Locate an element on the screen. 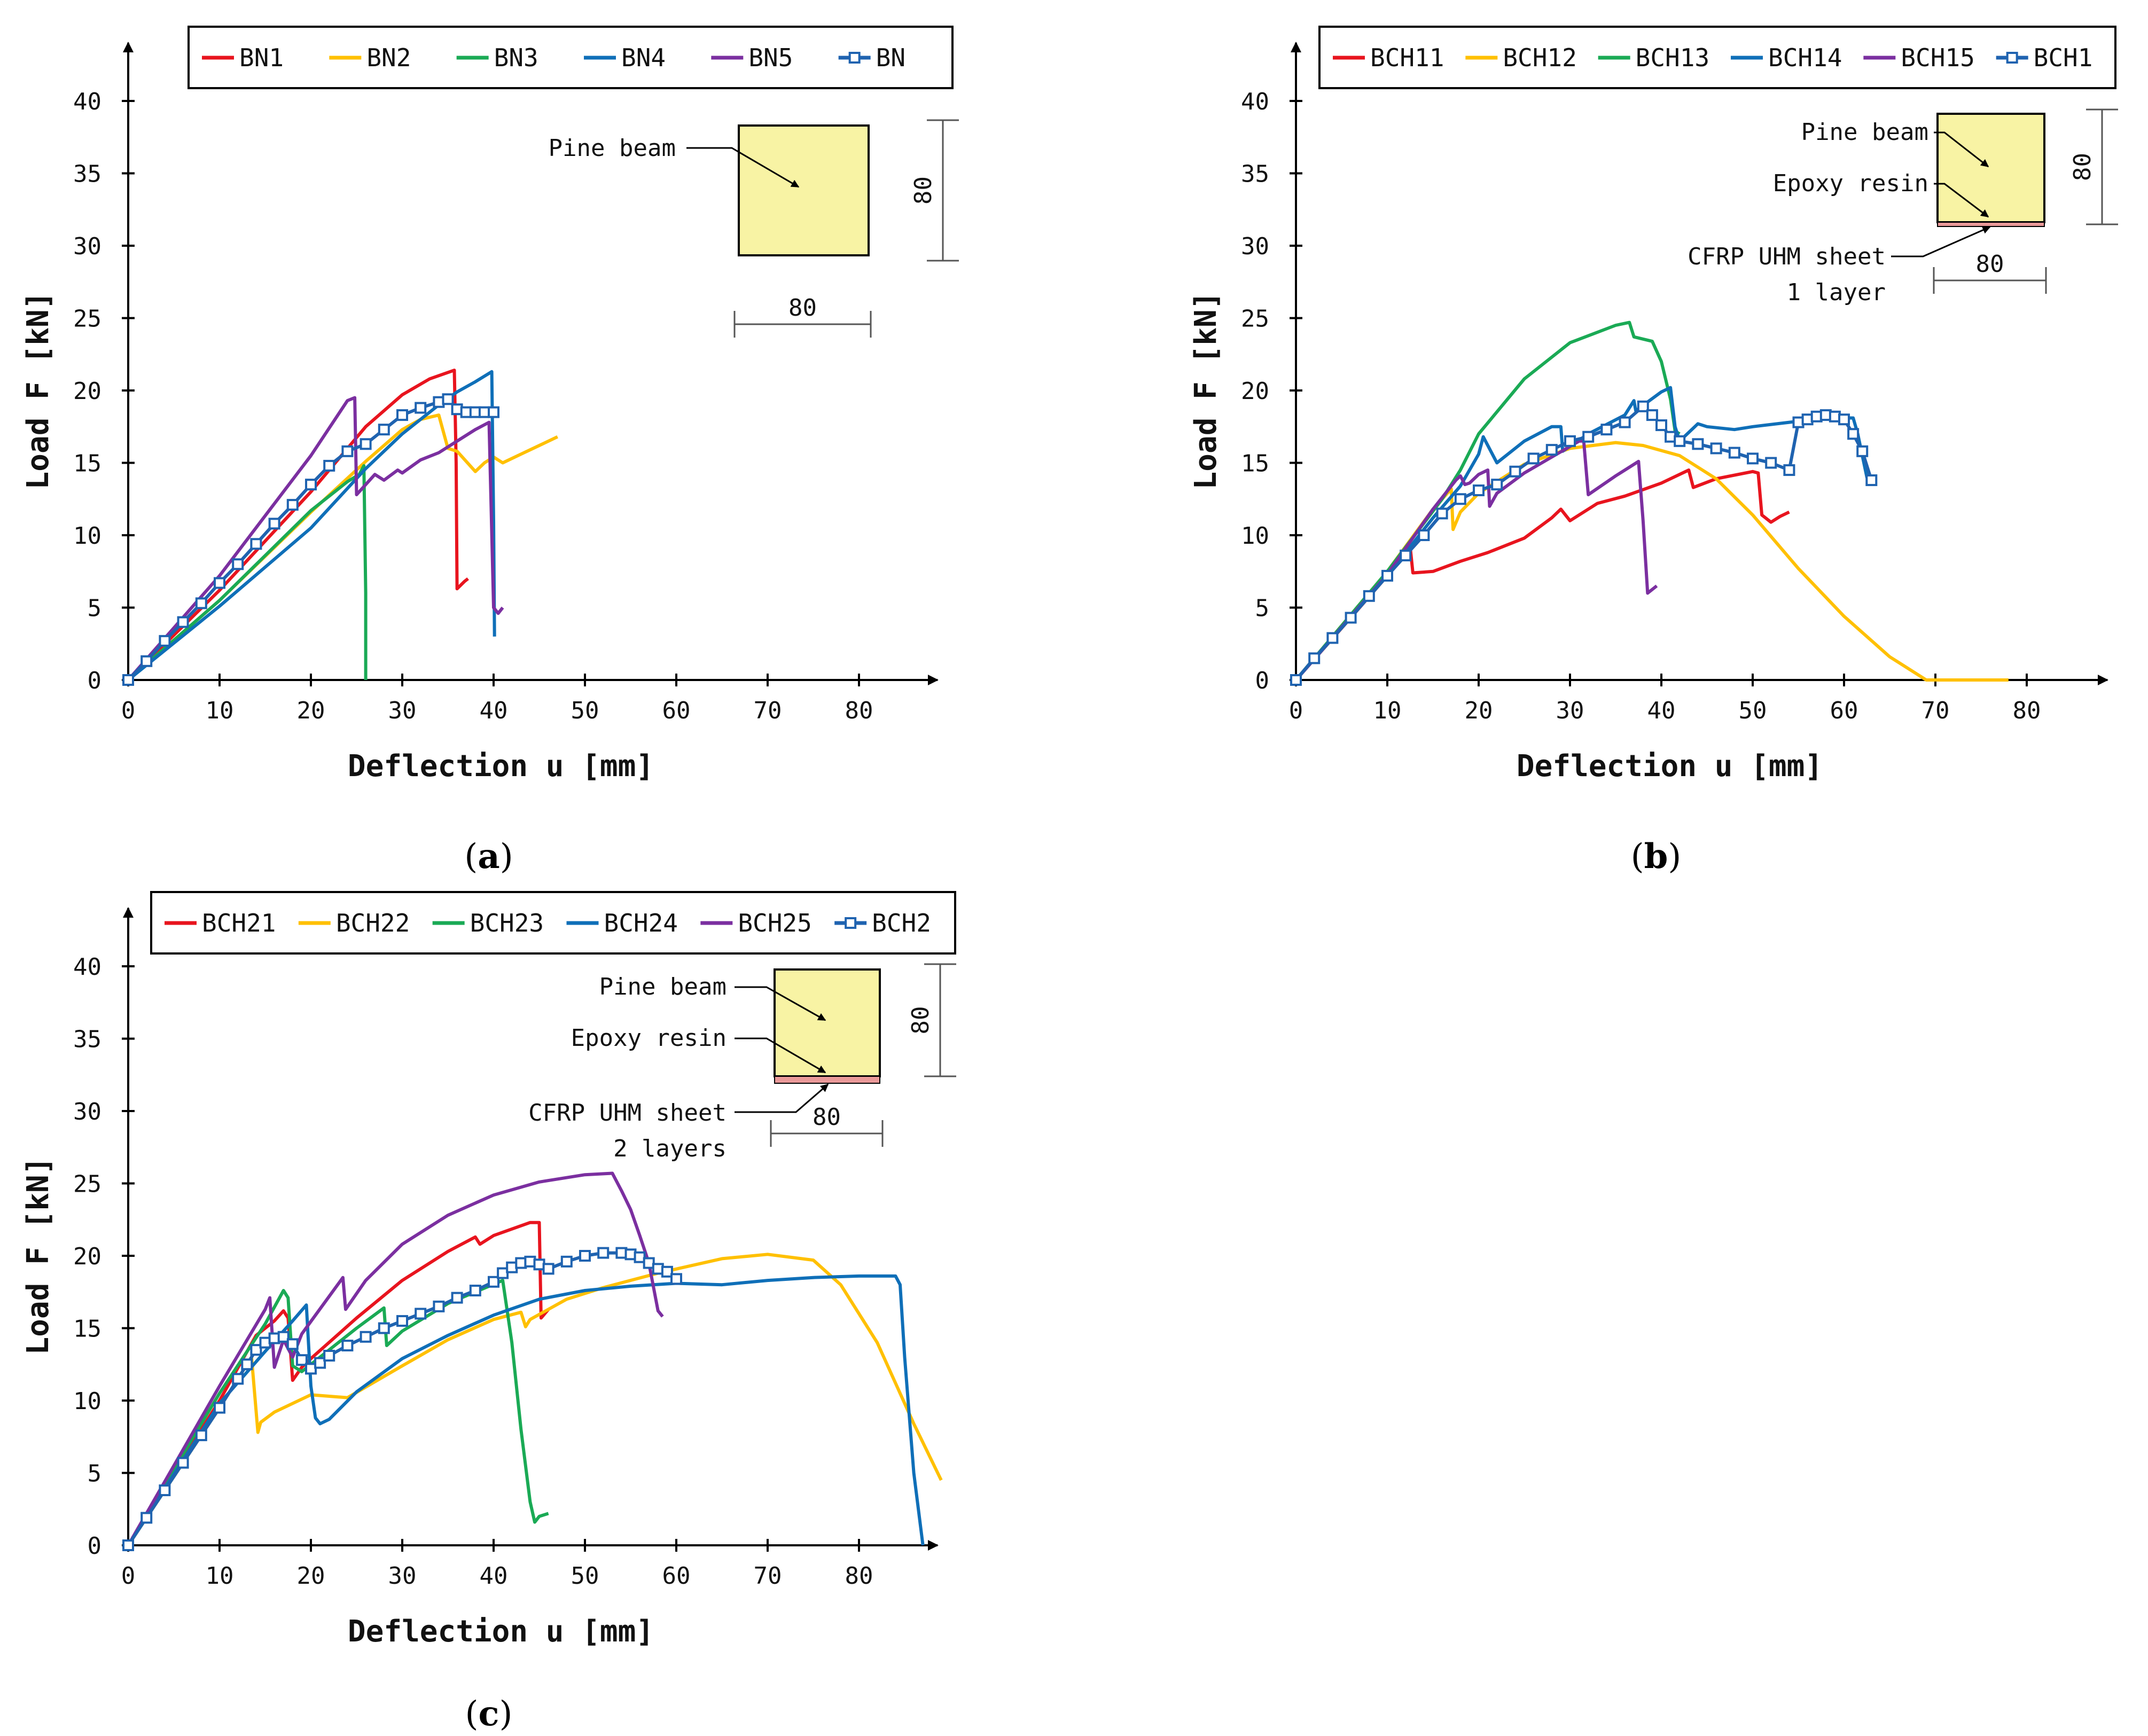 This screenshot has width=2148, height=1736. caption-close: ) is located at coordinates (1674, 857).